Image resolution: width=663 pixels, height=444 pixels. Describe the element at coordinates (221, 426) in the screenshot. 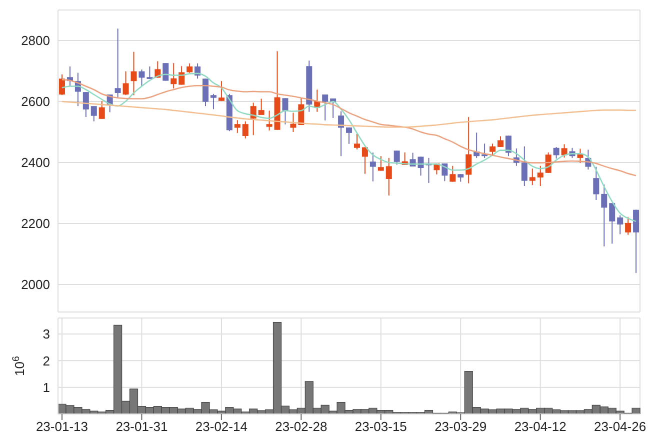

I see `x-tick-label: 23-02-14` at that location.